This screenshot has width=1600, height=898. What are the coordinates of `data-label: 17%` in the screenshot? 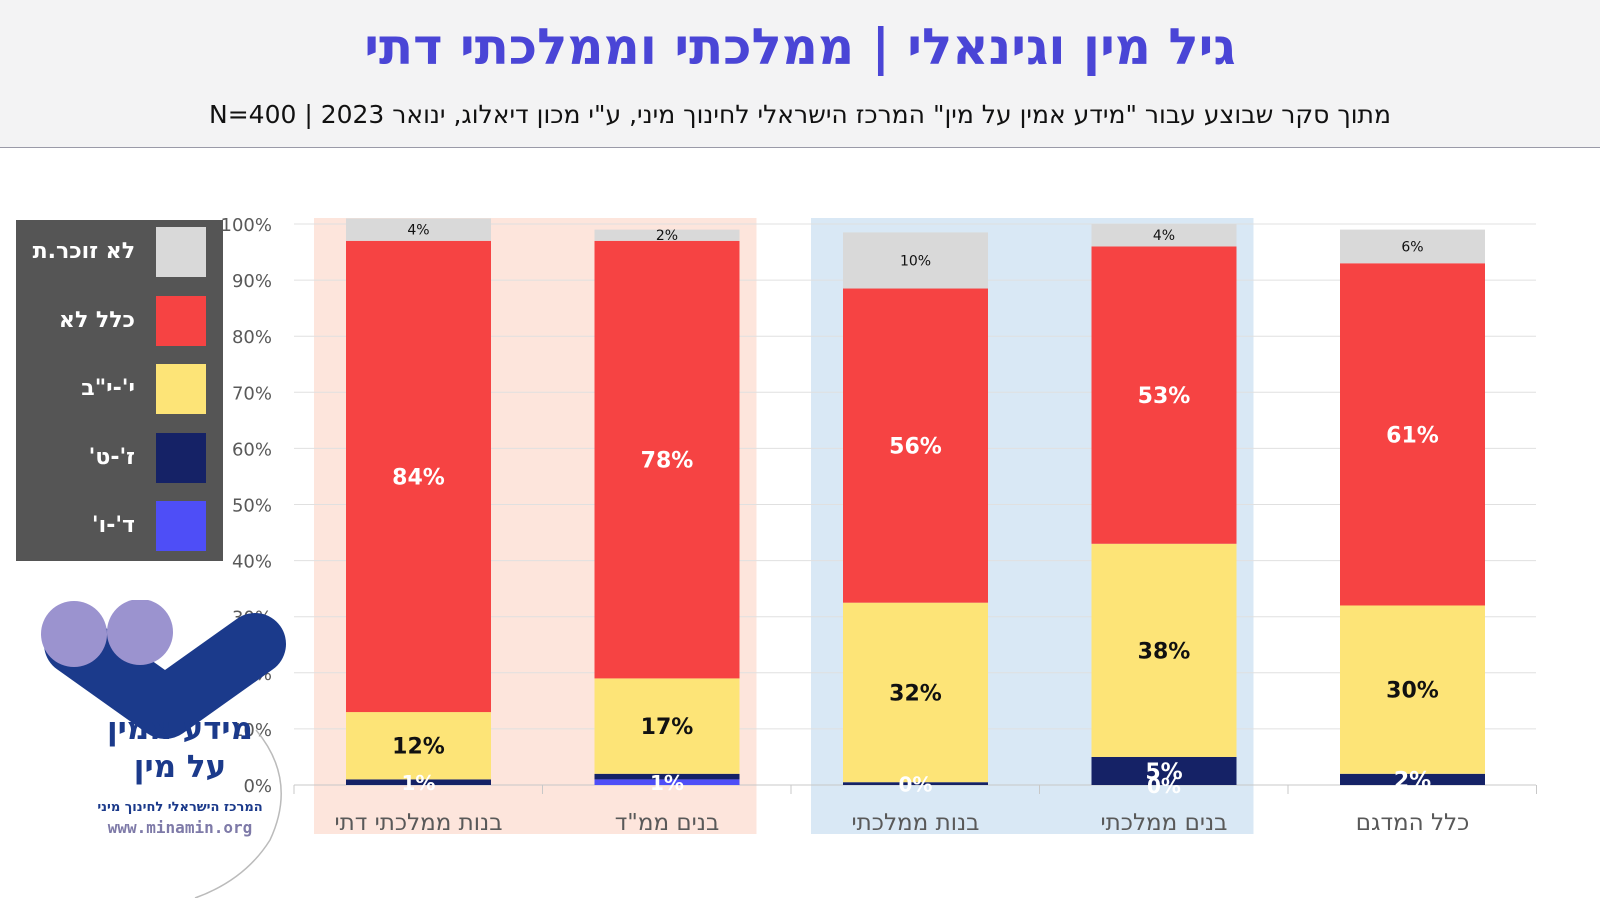 It's located at (667, 727).